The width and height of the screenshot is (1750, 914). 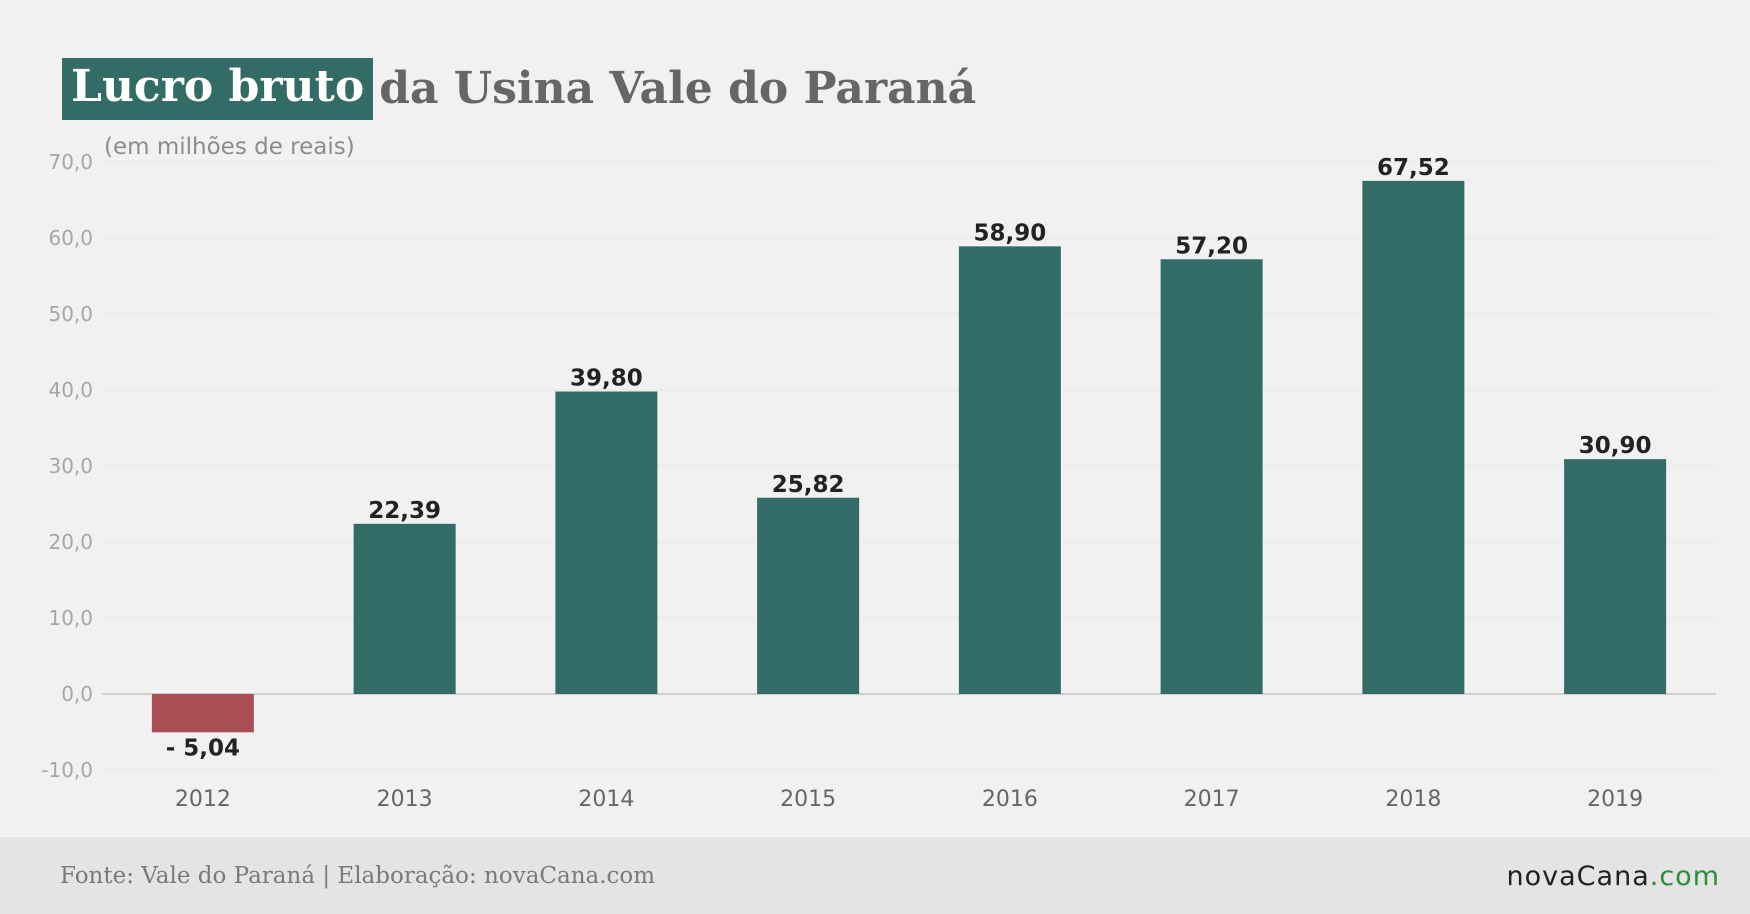 What do you see at coordinates (606, 379) in the screenshot?
I see `data-label: 39,80` at bounding box center [606, 379].